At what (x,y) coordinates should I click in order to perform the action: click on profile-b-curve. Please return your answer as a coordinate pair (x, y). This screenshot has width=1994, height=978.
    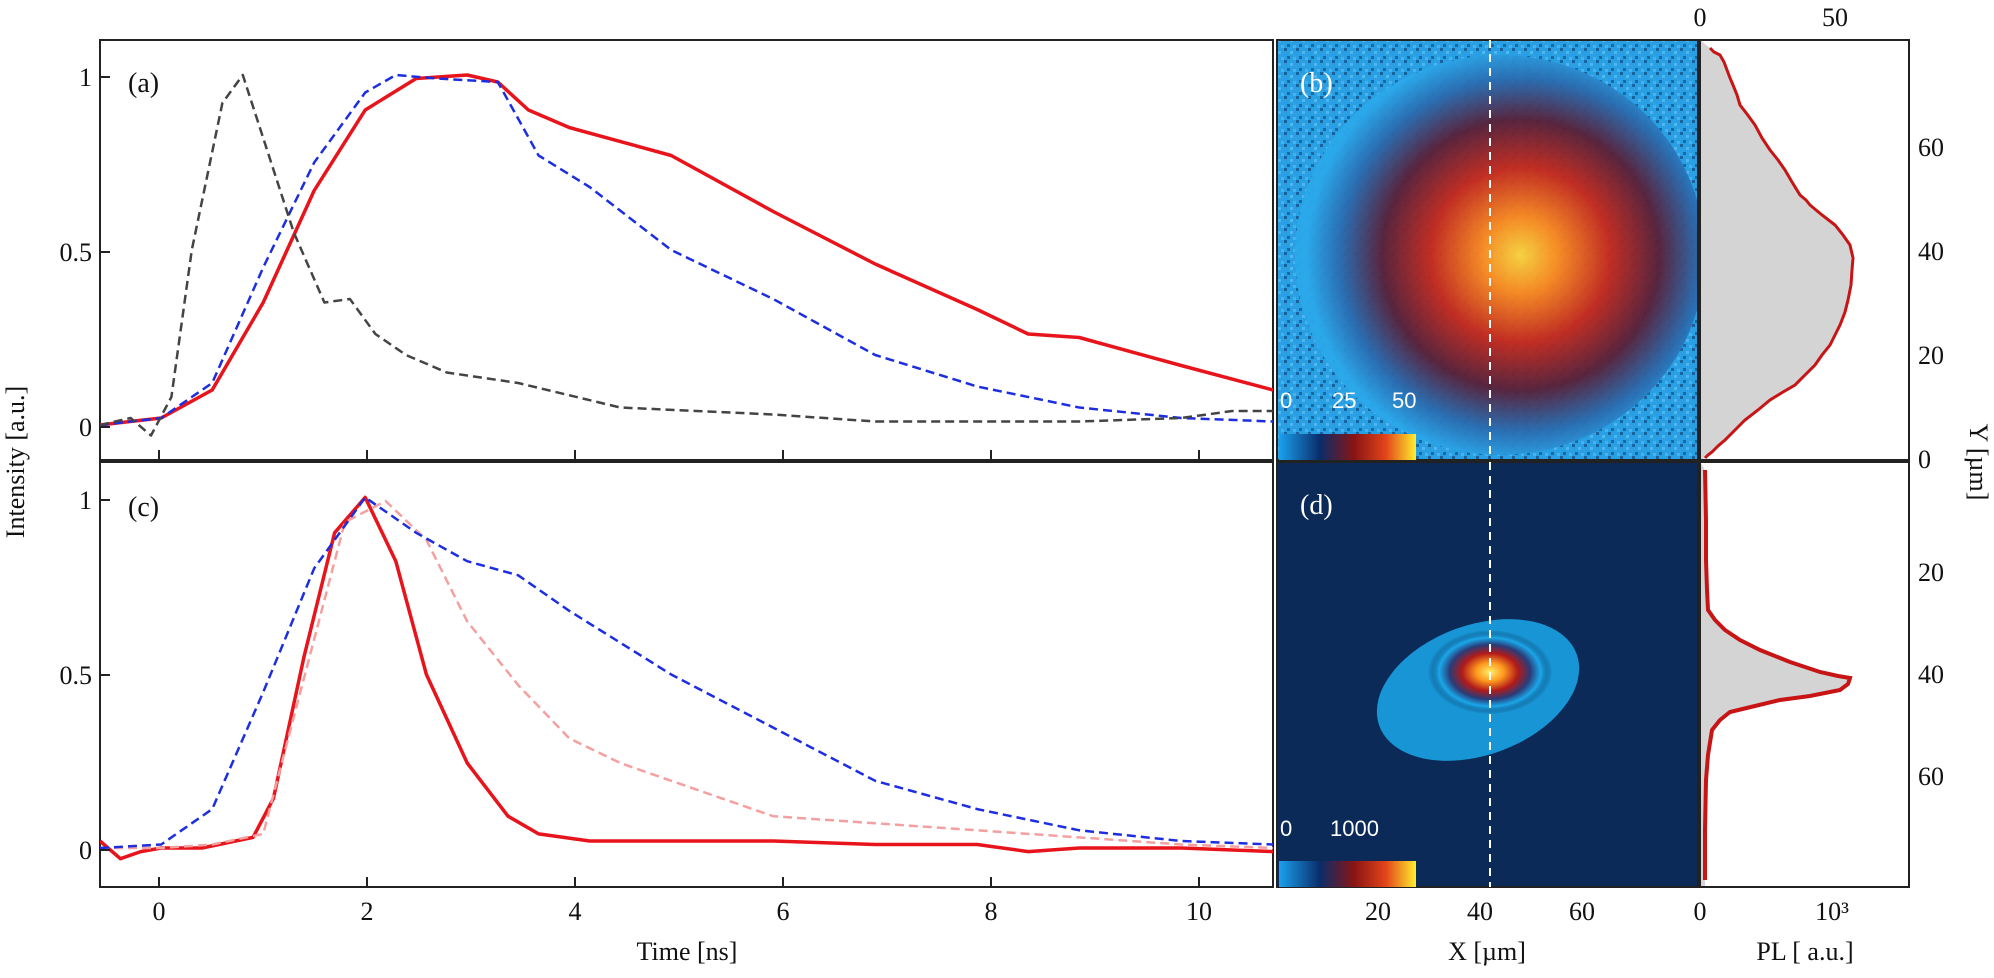
    Looking at the image, I should click on (1779, 253).